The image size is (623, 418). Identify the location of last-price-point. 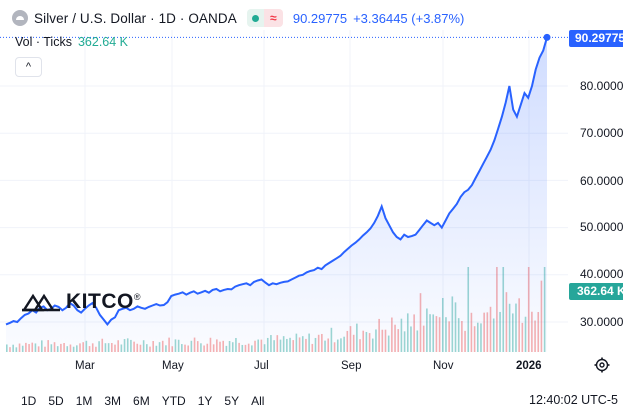
(547, 37).